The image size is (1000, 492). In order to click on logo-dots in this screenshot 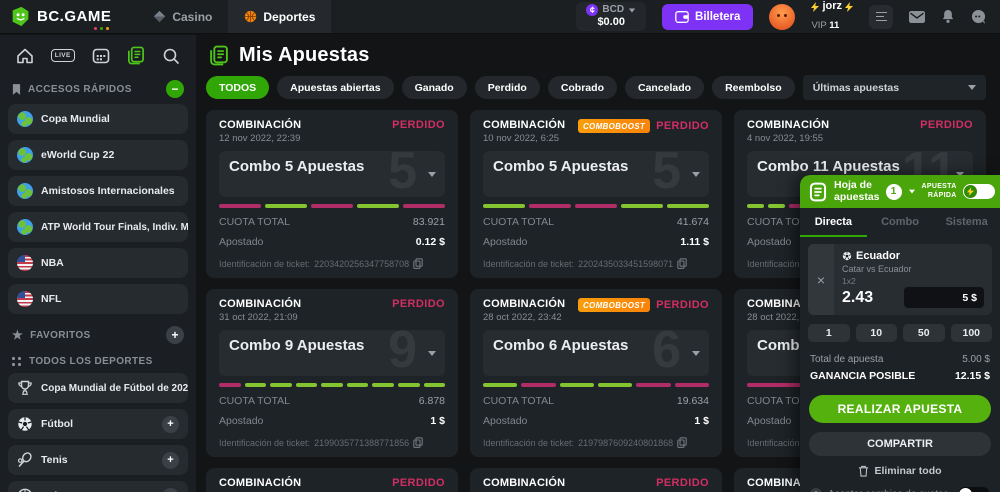, I will do `click(102, 28)`.